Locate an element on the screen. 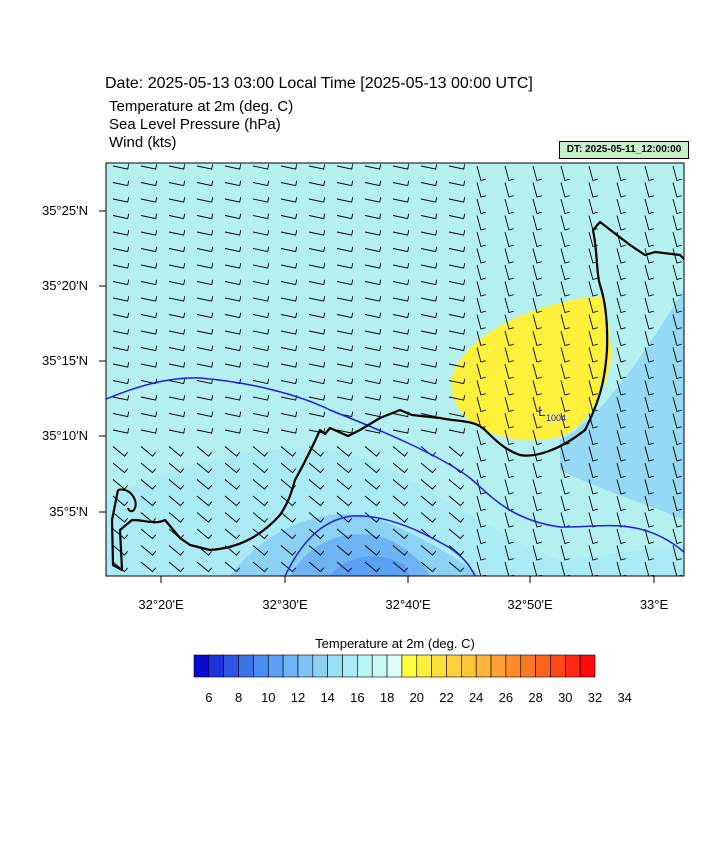 The width and height of the screenshot is (720, 864). coastline-west-bay is located at coordinates (127, 500).